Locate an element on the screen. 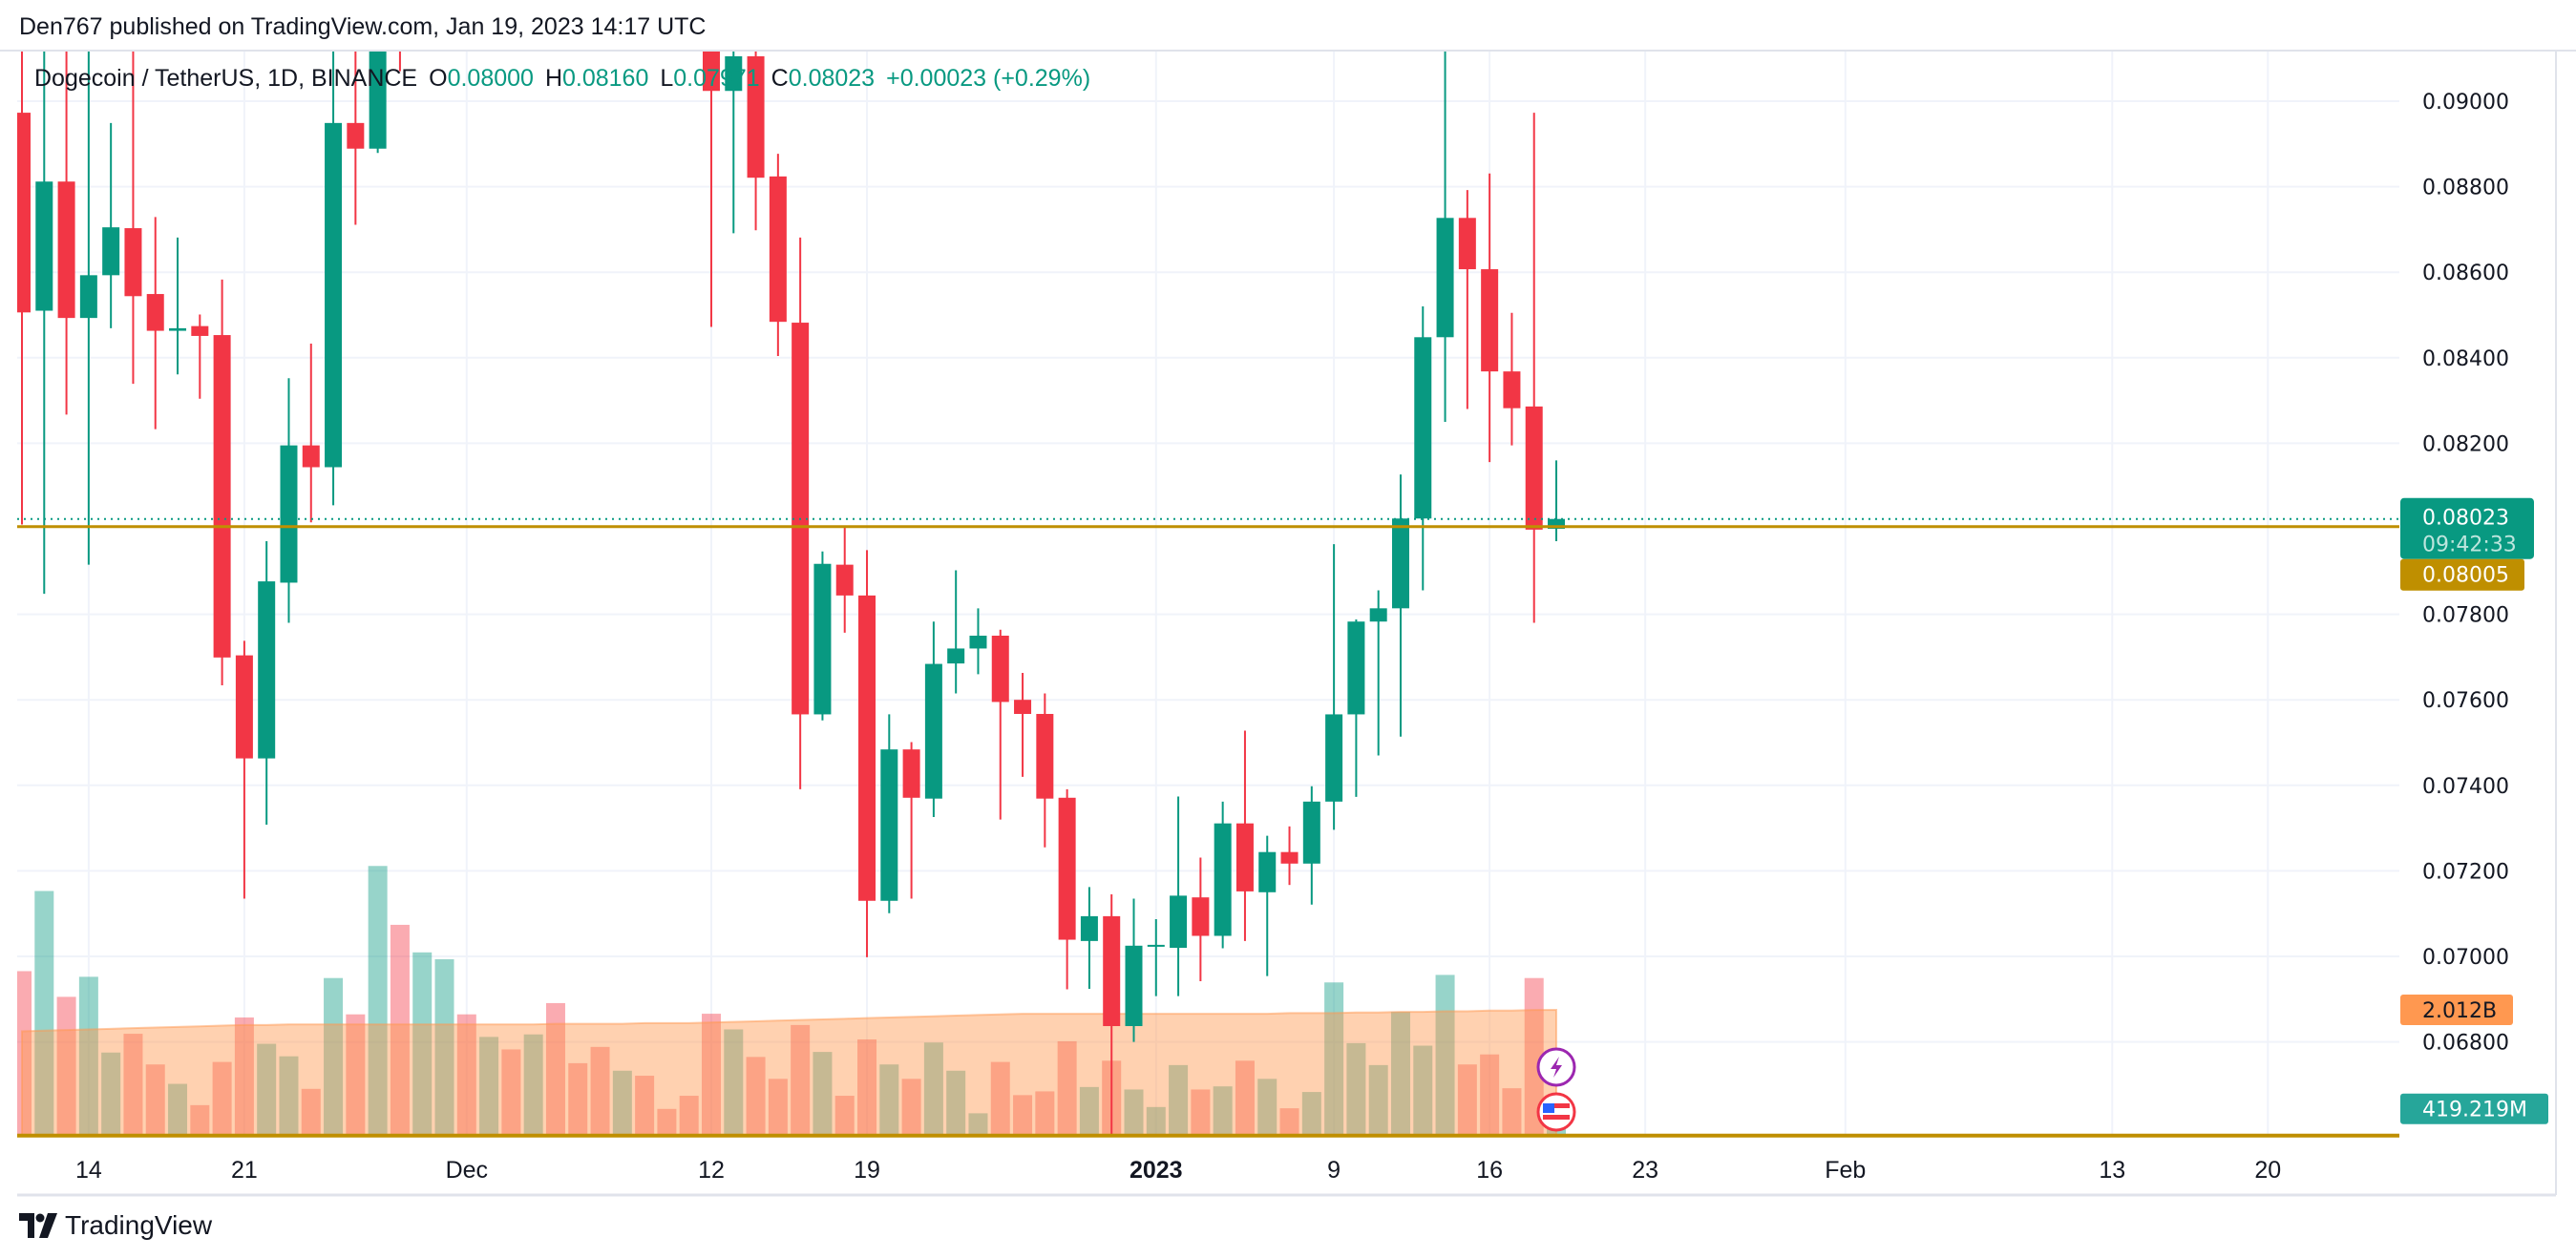 The height and width of the screenshot is (1258, 2576). time-tick-label: Feb is located at coordinates (1845, 1171).